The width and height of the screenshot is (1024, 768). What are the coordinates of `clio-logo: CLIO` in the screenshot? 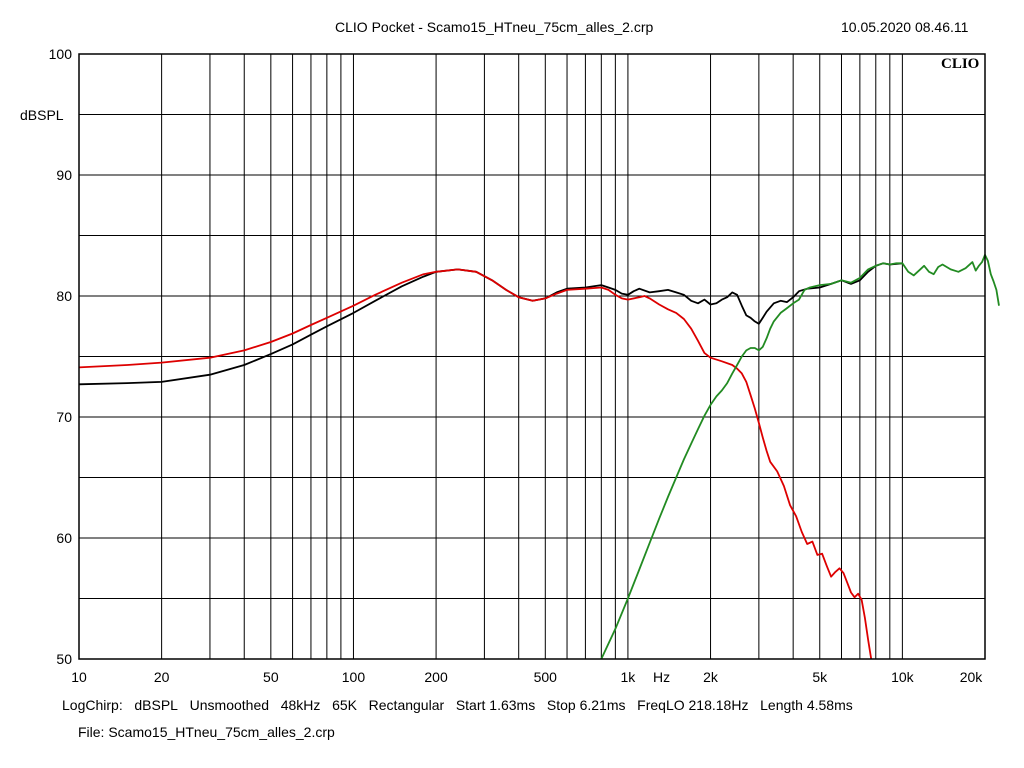 It's located at (960, 64).